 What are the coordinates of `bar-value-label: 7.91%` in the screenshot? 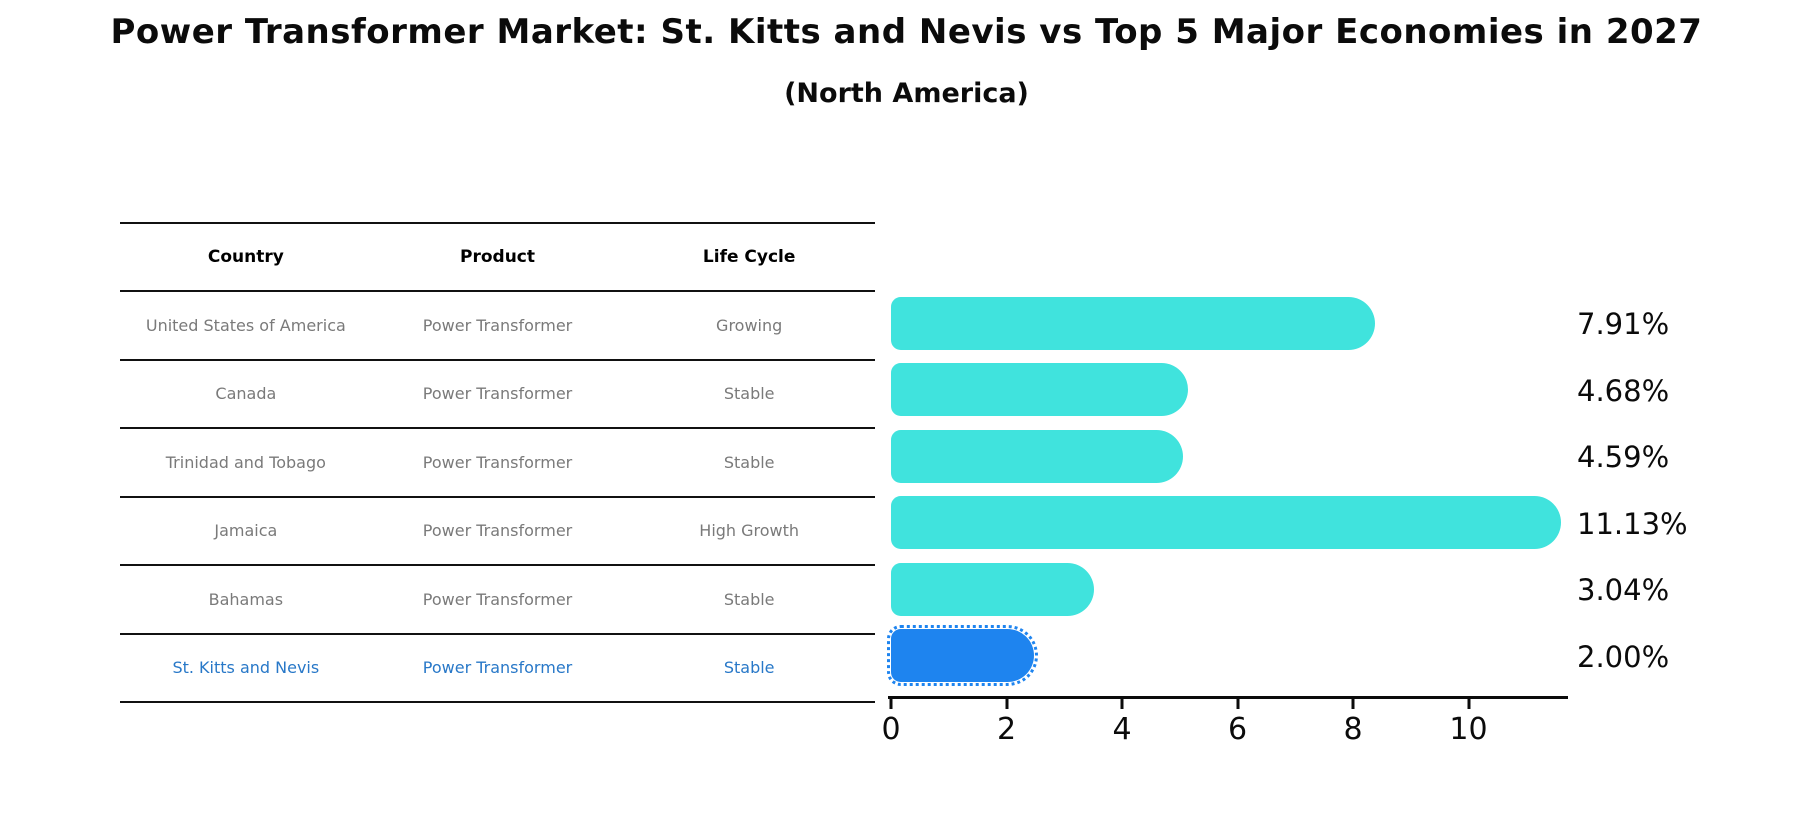 It's located at (1623, 324).